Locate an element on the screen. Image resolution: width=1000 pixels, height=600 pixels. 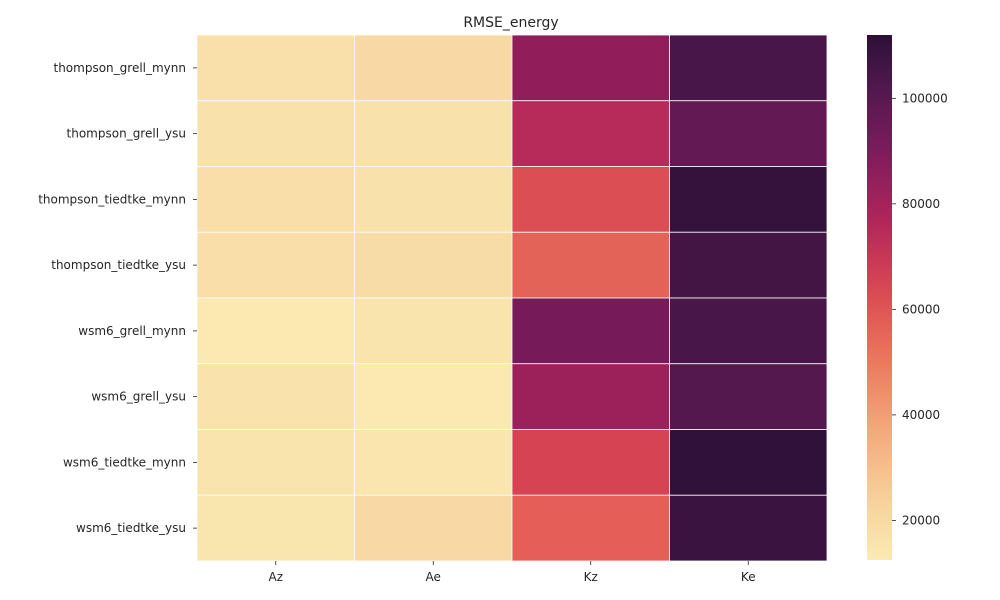
y-tick-label: wsm6_tiedtke_mynn is located at coordinates (124, 462).